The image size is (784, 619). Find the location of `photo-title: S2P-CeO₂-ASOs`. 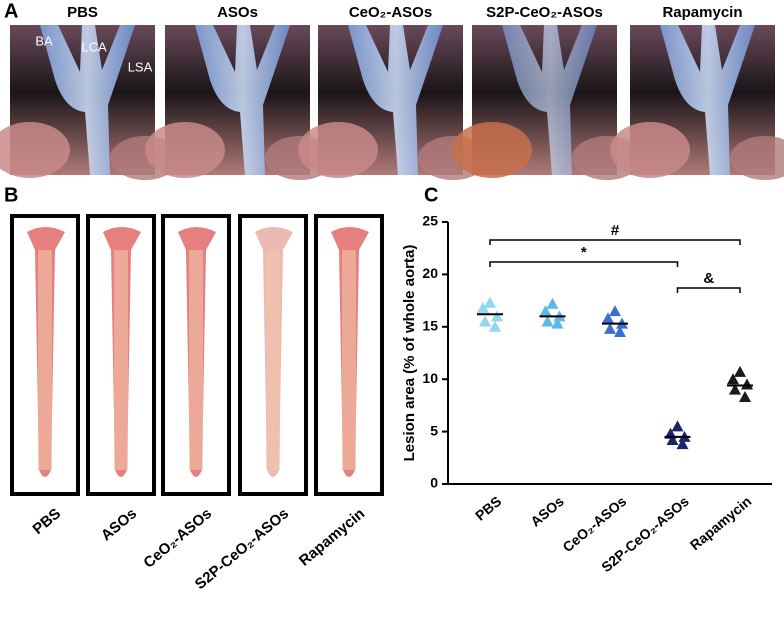

photo-title: S2P-CeO₂-ASOs is located at coordinates (544, 12).